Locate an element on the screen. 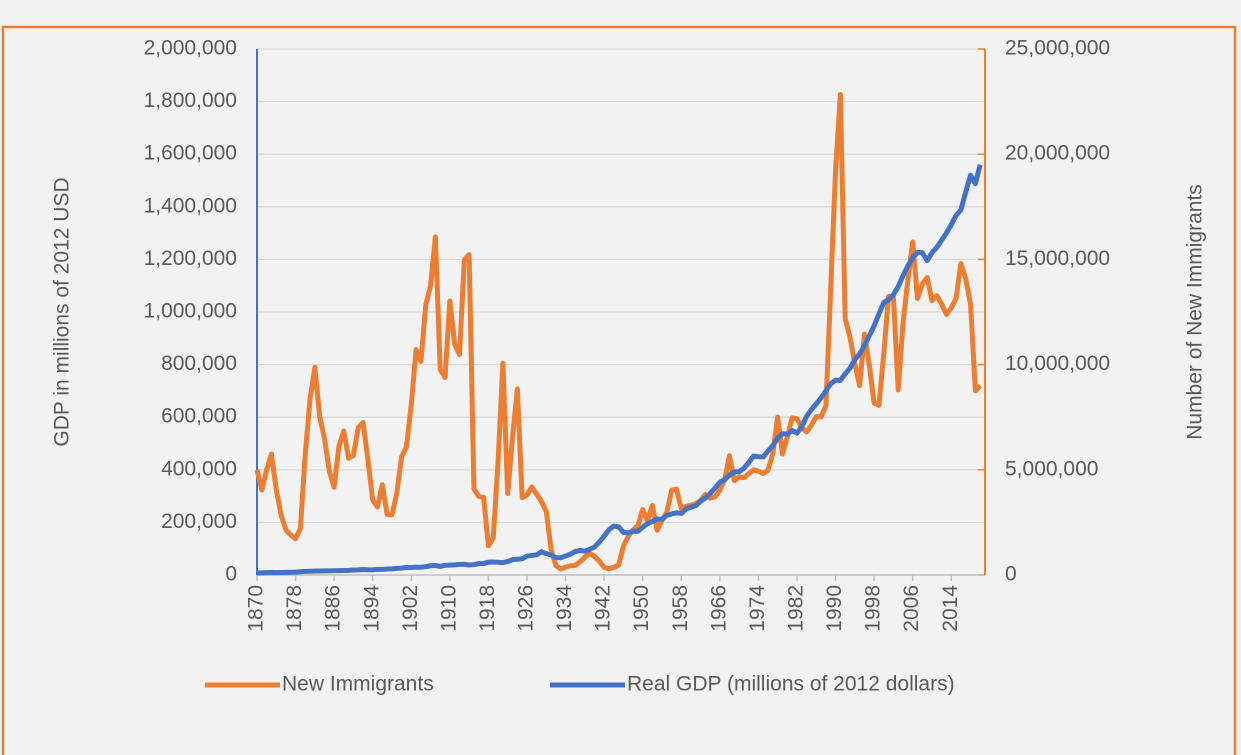 The height and width of the screenshot is (755, 1241). y2-tick-label: 5,000,000 is located at coordinates (1051, 468).